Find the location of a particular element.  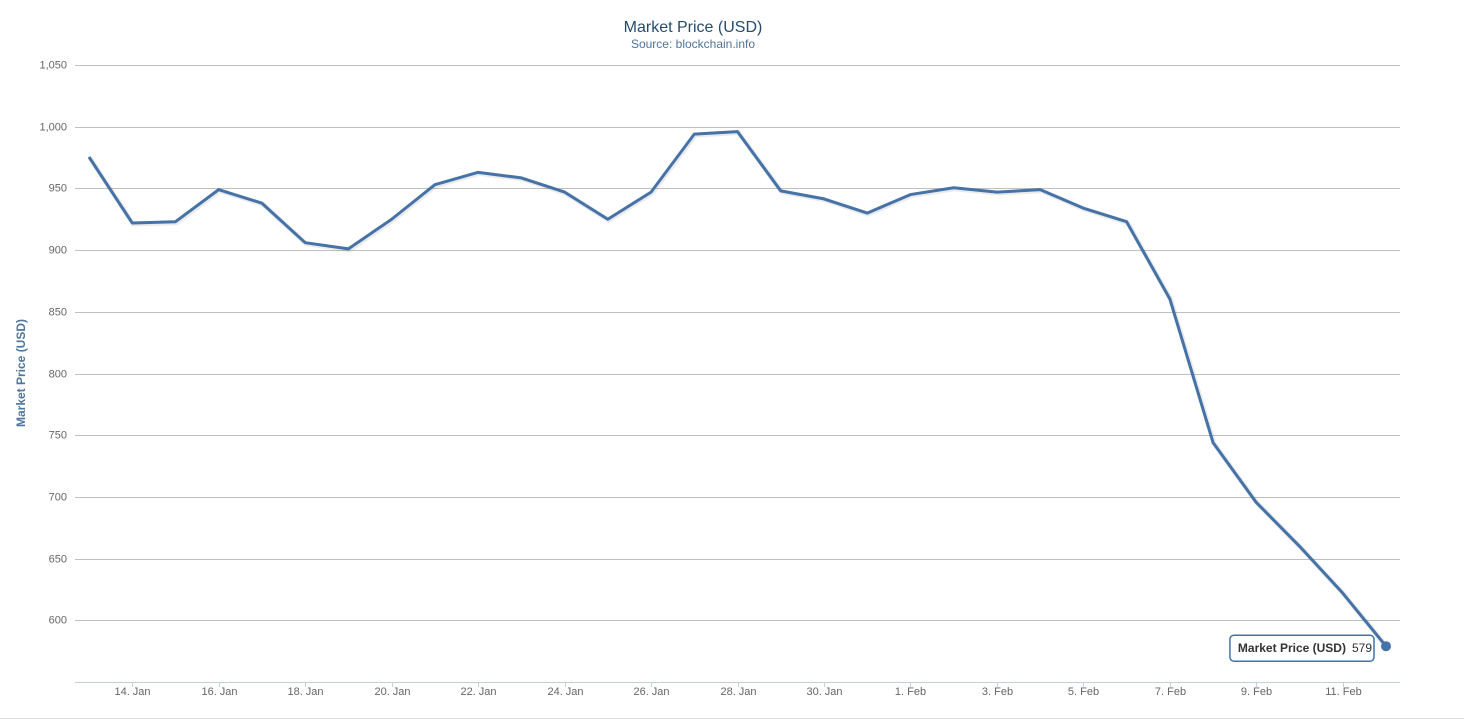

tooltip: Market Price (USD) 579 is located at coordinates (1302, 648).